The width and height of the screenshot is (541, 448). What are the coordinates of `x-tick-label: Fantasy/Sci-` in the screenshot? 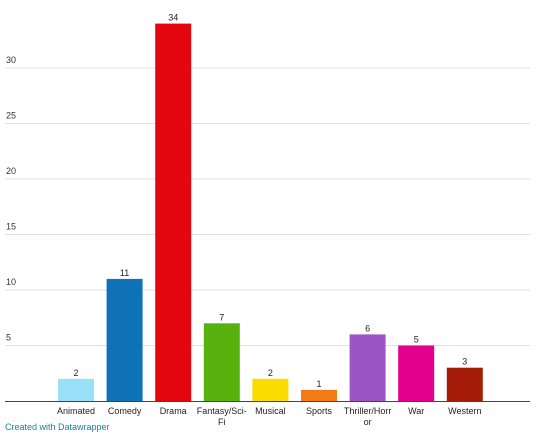 It's located at (222, 411).